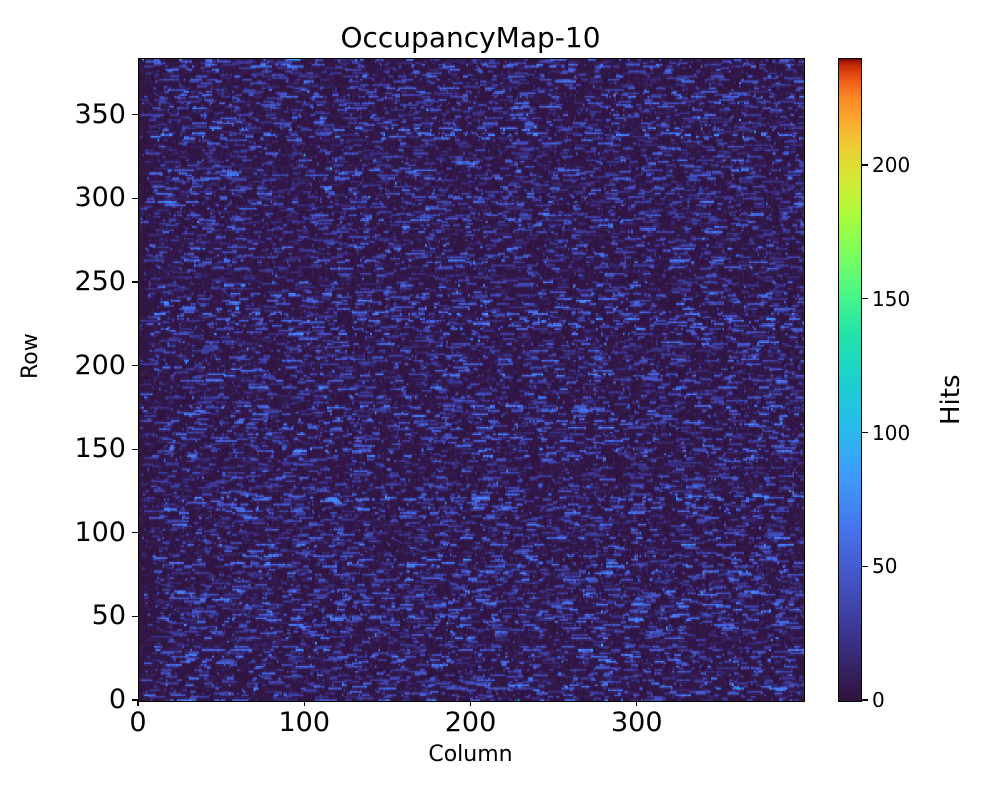  What do you see at coordinates (885, 566) in the screenshot?
I see `colorbar-tick-label: 50` at bounding box center [885, 566].